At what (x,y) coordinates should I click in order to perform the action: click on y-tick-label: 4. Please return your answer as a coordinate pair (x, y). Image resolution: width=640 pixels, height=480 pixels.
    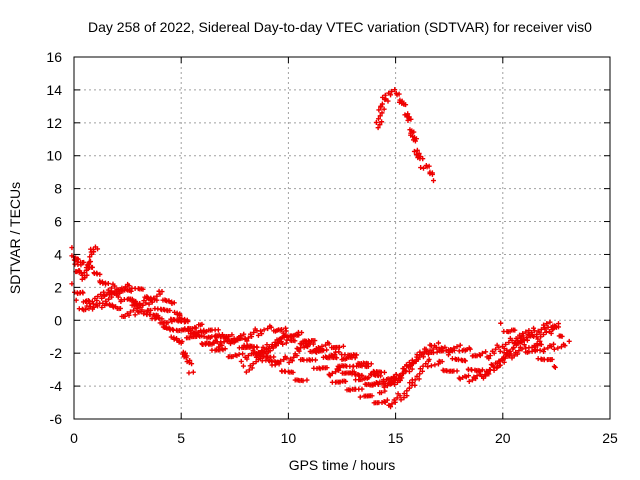
    Looking at the image, I should click on (58, 254).